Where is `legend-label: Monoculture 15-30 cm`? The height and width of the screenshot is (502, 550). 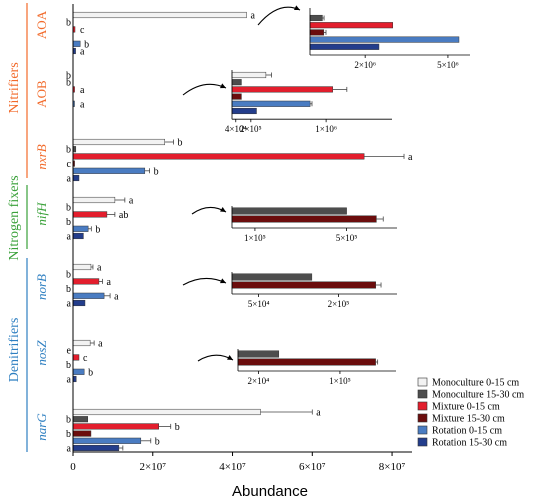
legend-label: Monoculture 15-30 cm is located at coordinates (478, 395).